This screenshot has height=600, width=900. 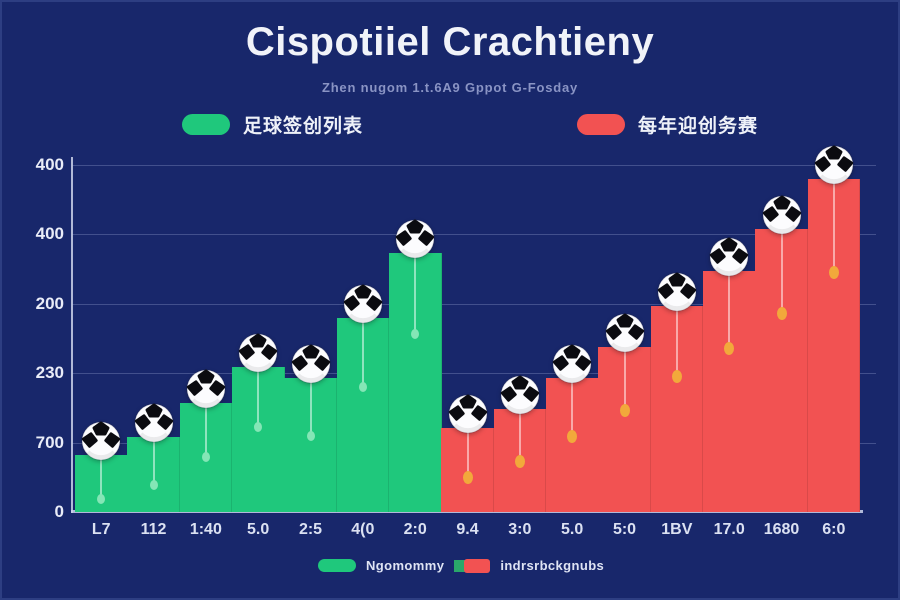 What do you see at coordinates (310, 529) in the screenshot?
I see `x-axis-tick-label: 2:5` at bounding box center [310, 529].